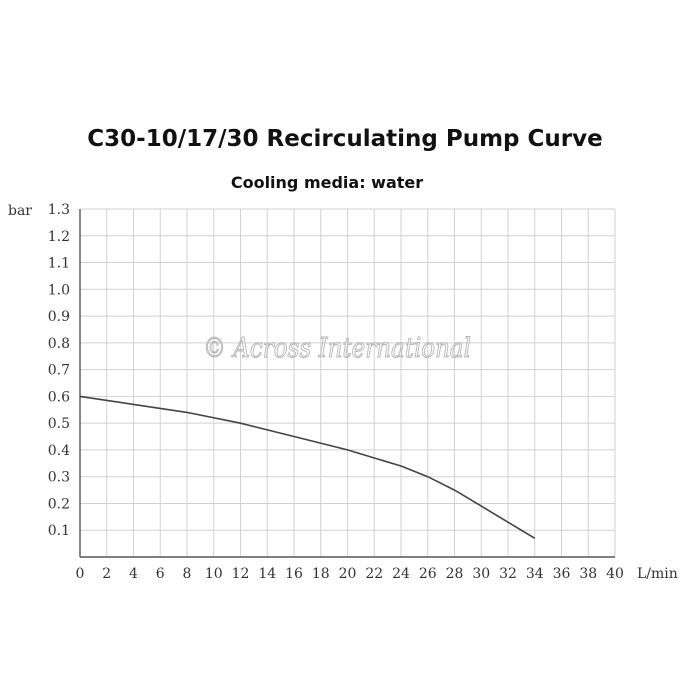 The width and height of the screenshot is (700, 700). I want to click on chart-subtitle: Cooling media: water, so click(327, 182).